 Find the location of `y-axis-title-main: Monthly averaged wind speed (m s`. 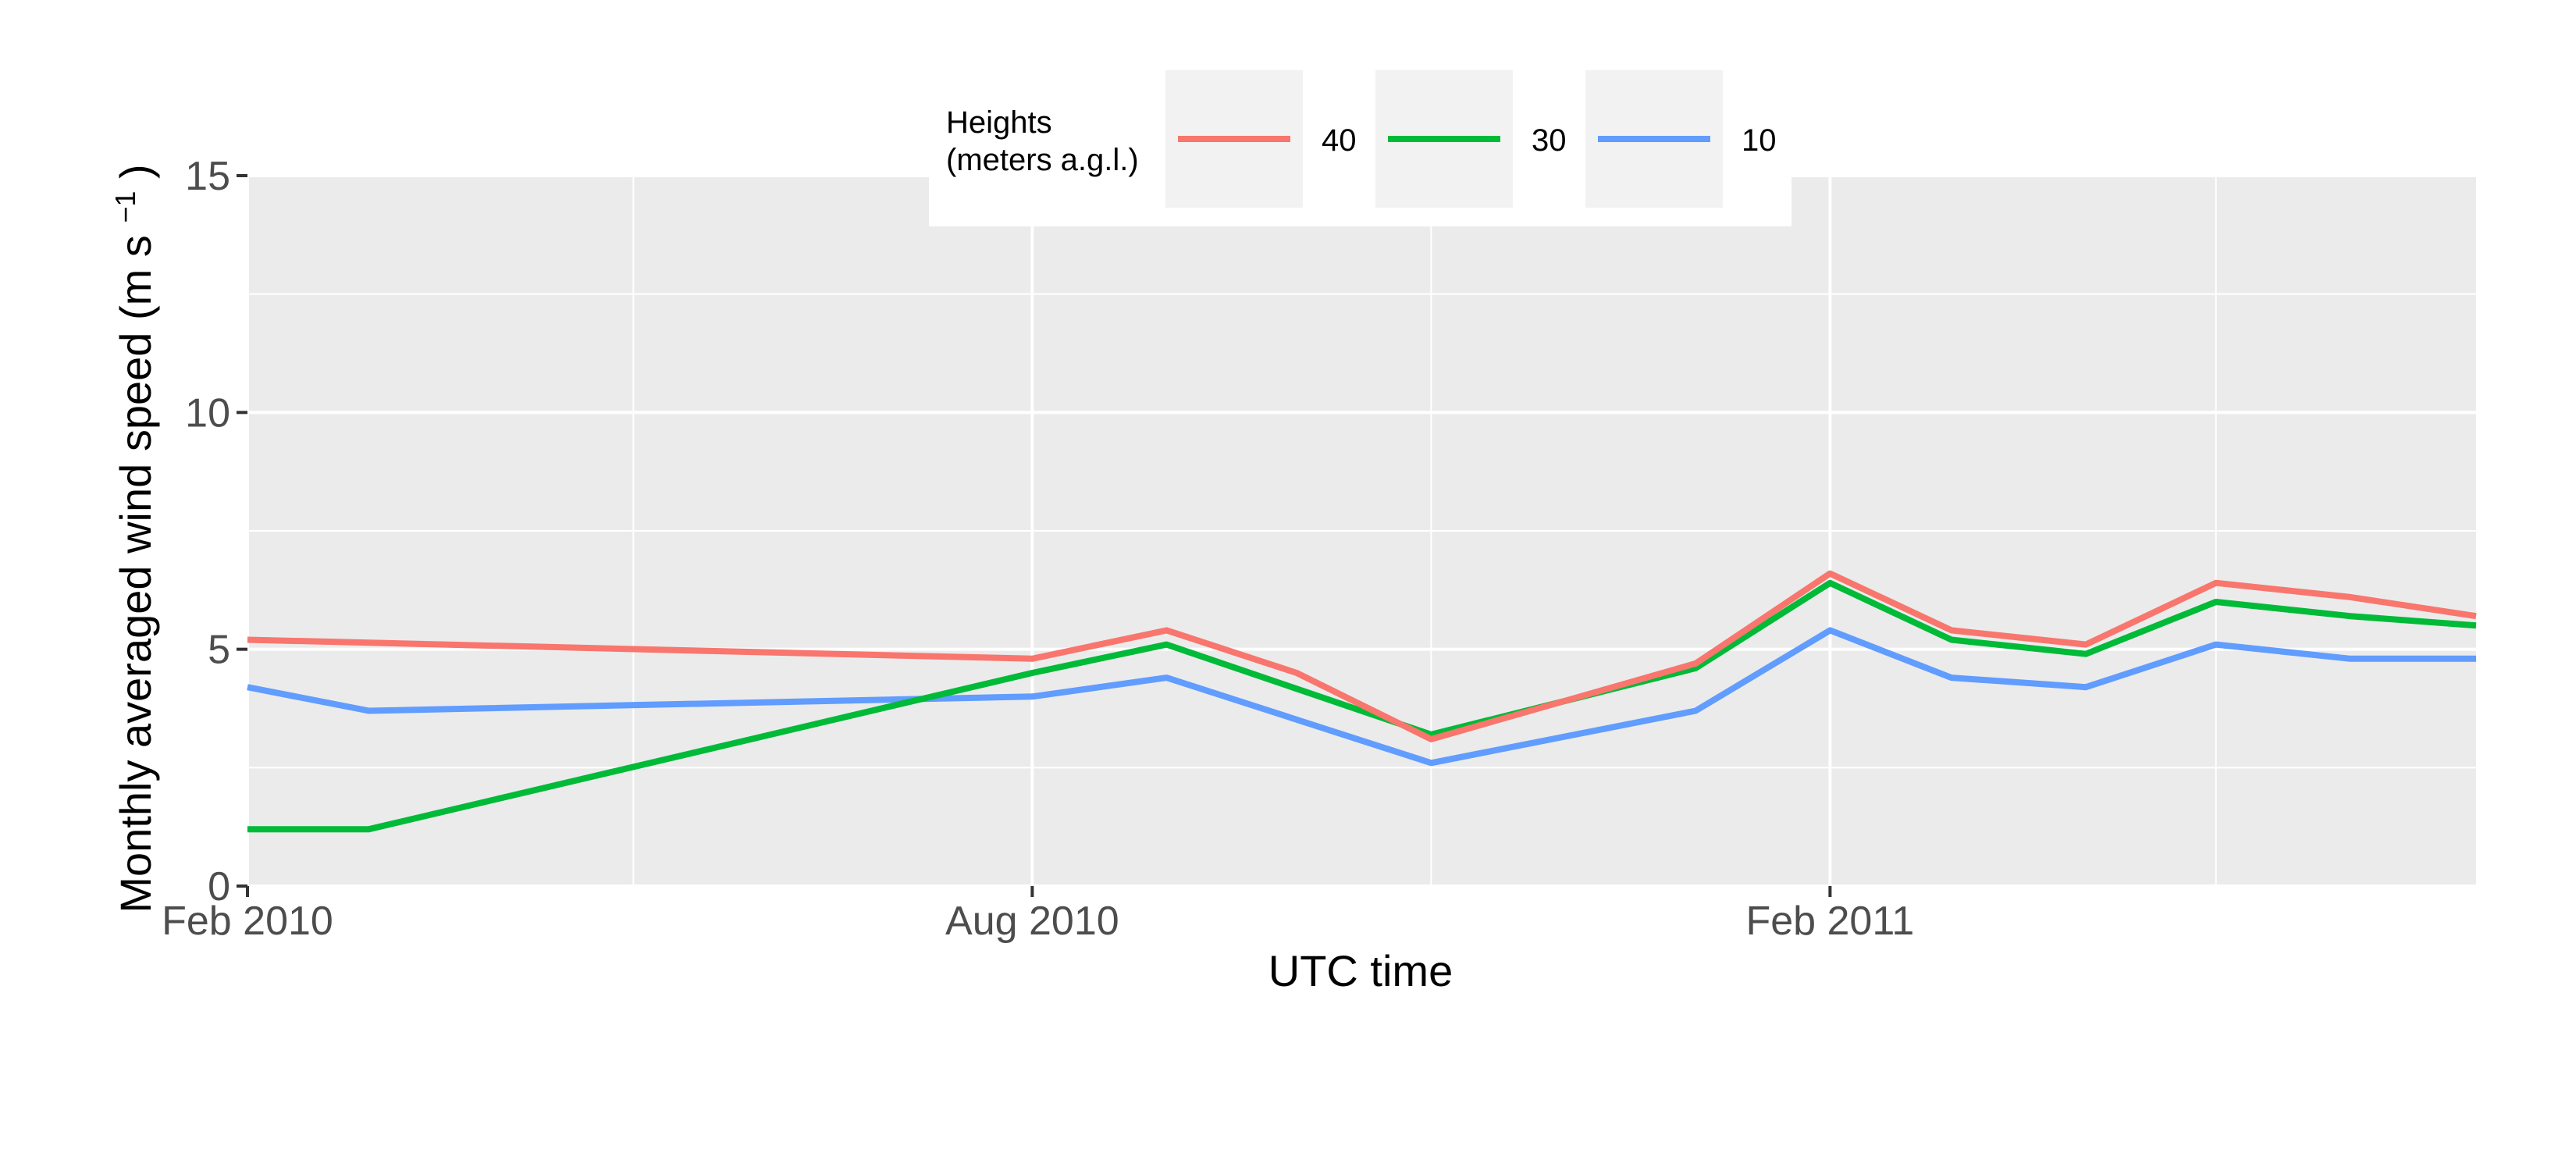

y-axis-title-main: Monthly averaged wind speed (m s is located at coordinates (135, 574).